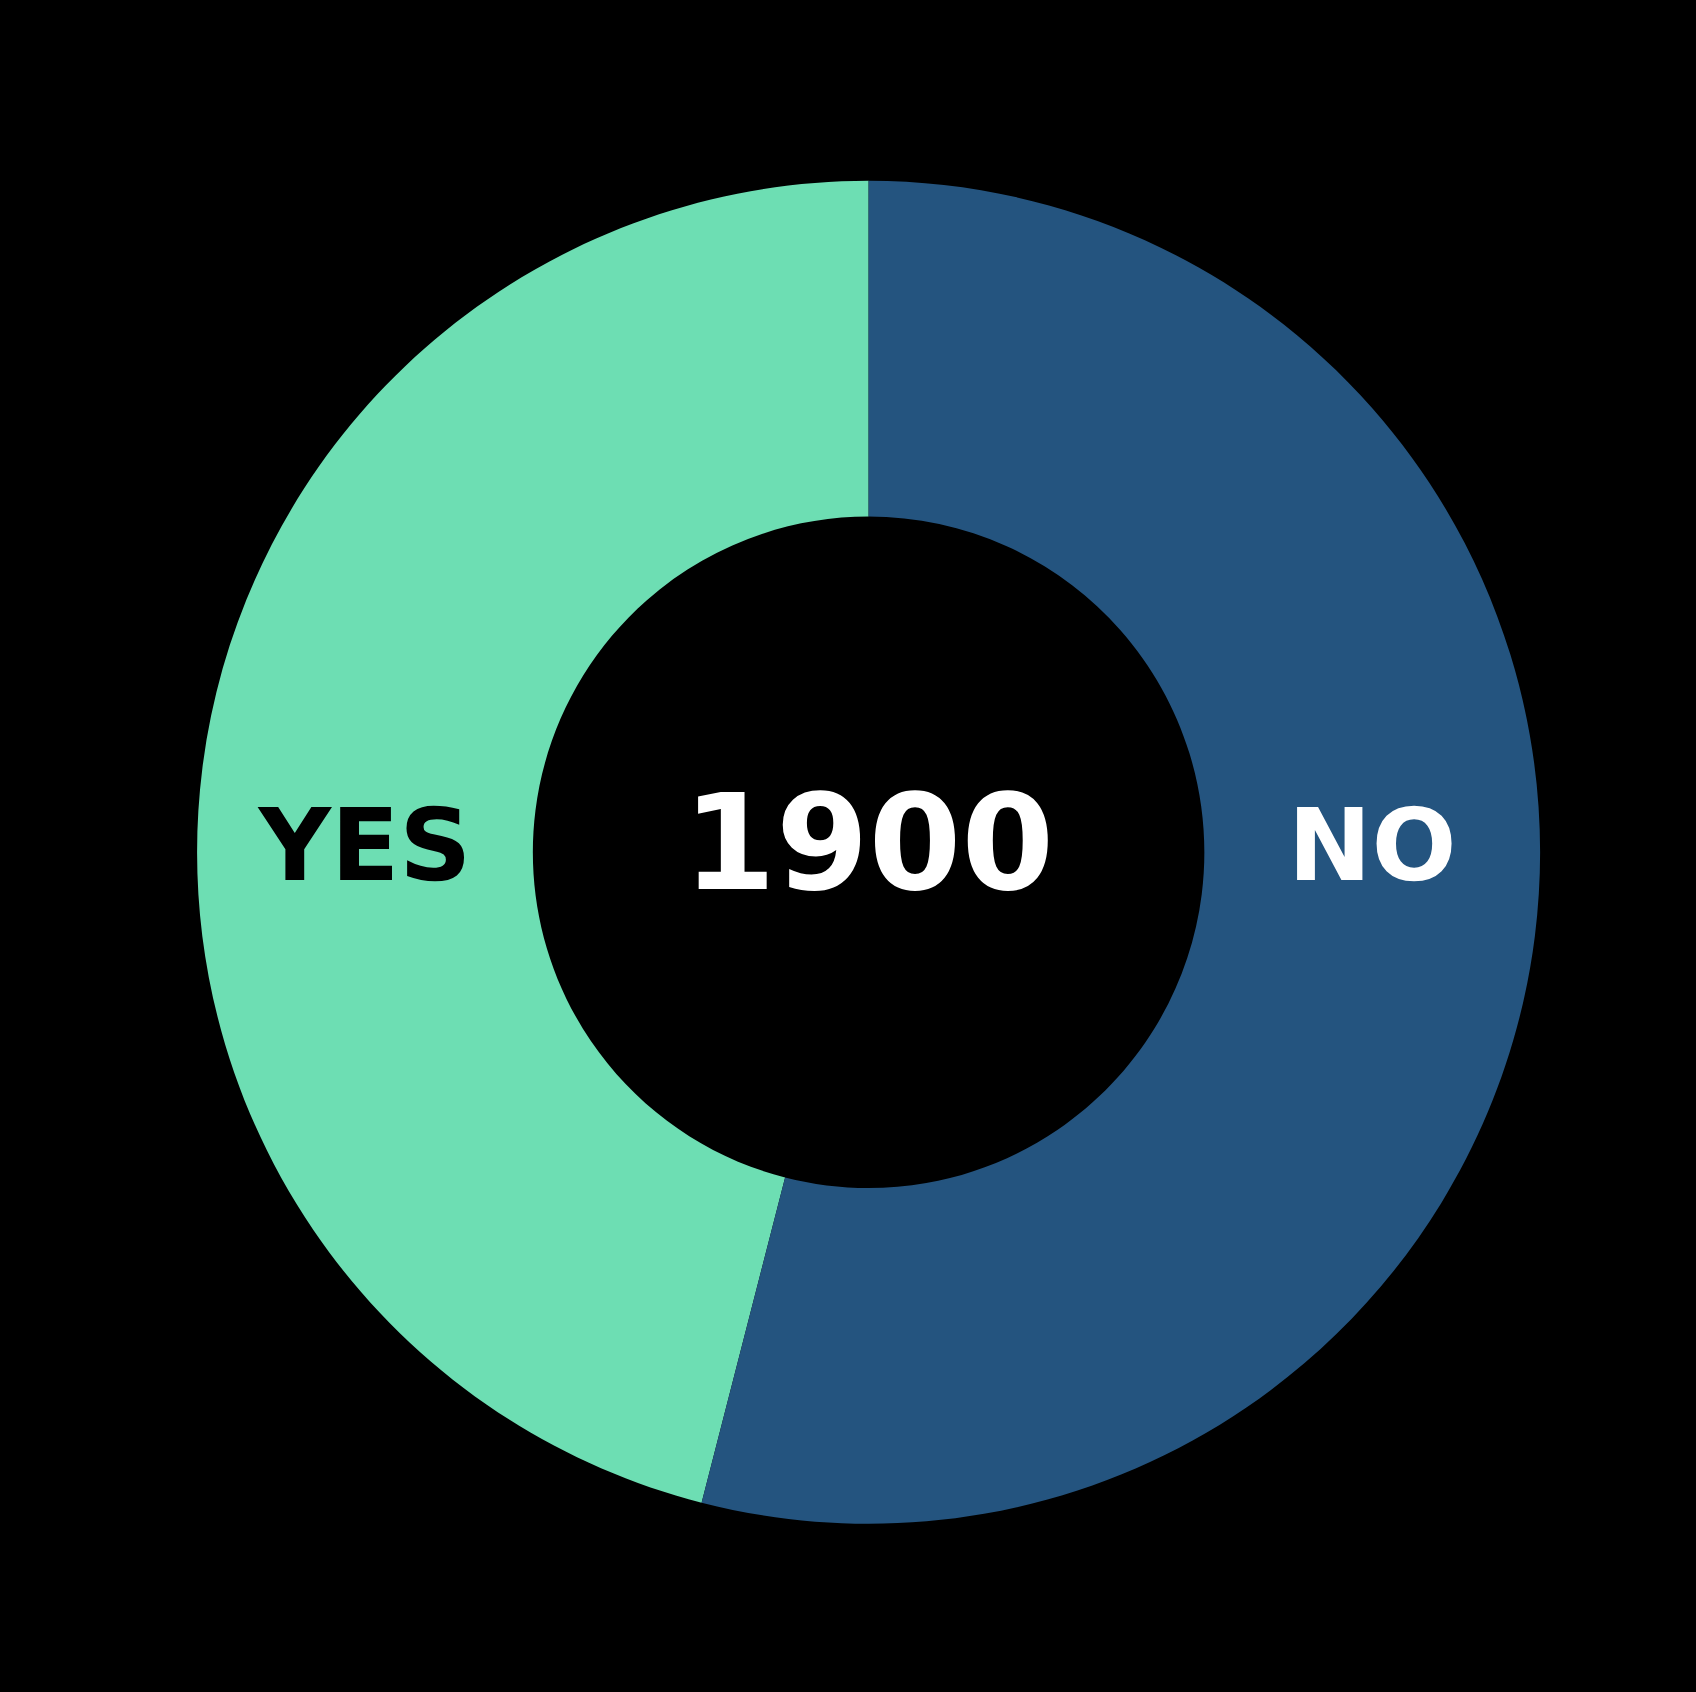  Describe the element at coordinates (361, 843) in the screenshot. I see `slice-label: YES` at that location.